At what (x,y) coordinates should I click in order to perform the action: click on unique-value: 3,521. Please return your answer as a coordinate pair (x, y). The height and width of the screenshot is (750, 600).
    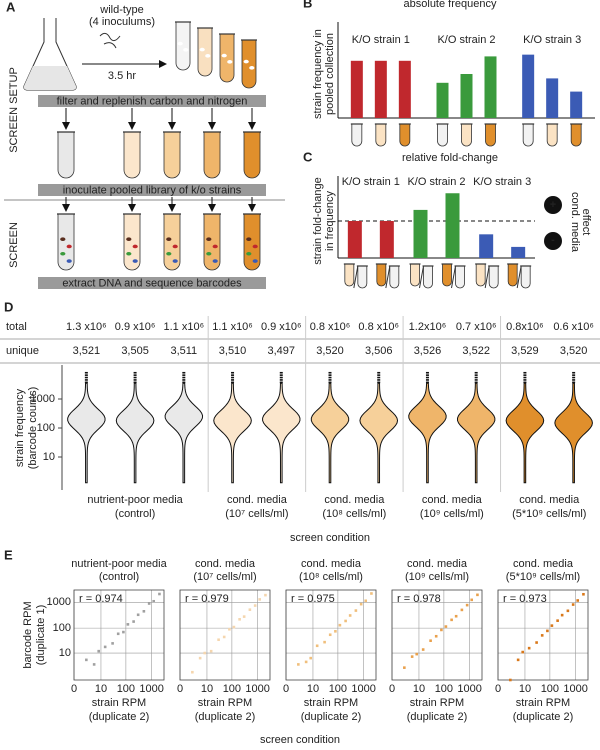
    Looking at the image, I should click on (87, 351).